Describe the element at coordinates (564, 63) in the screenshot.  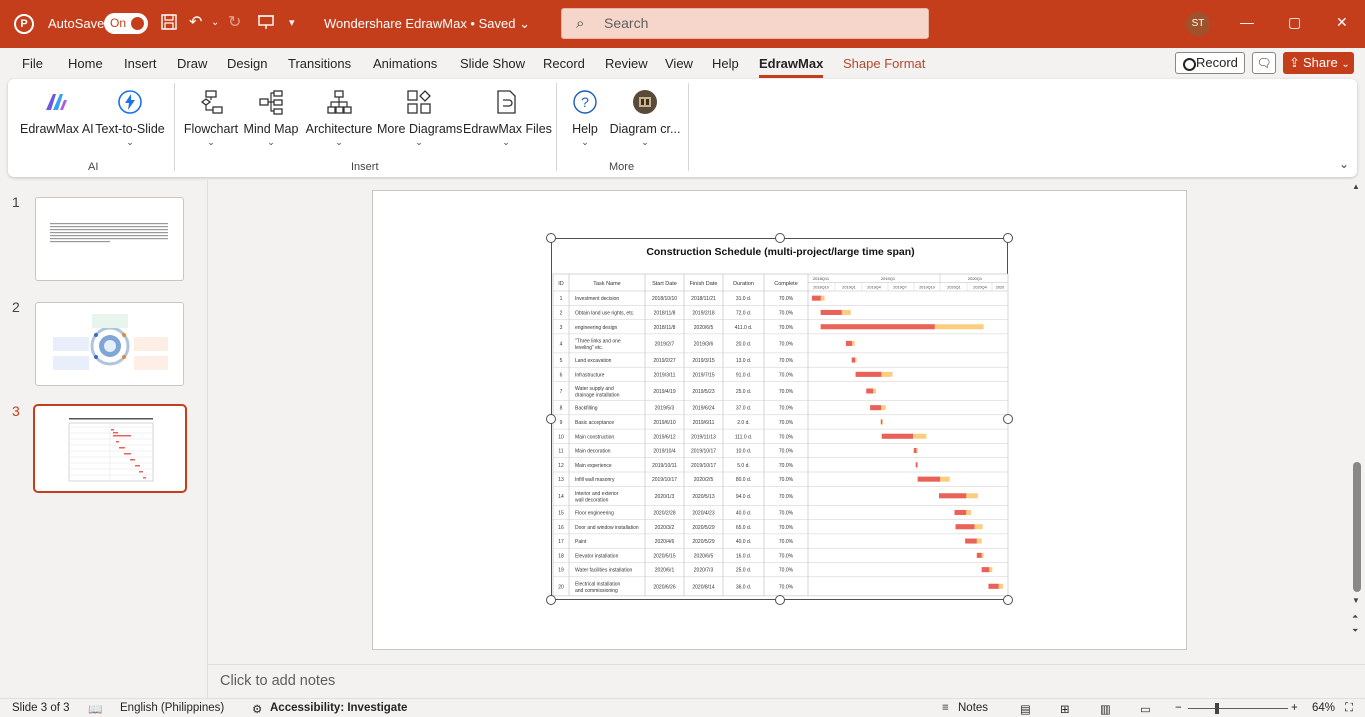
I see `tab-record: Record` at that location.